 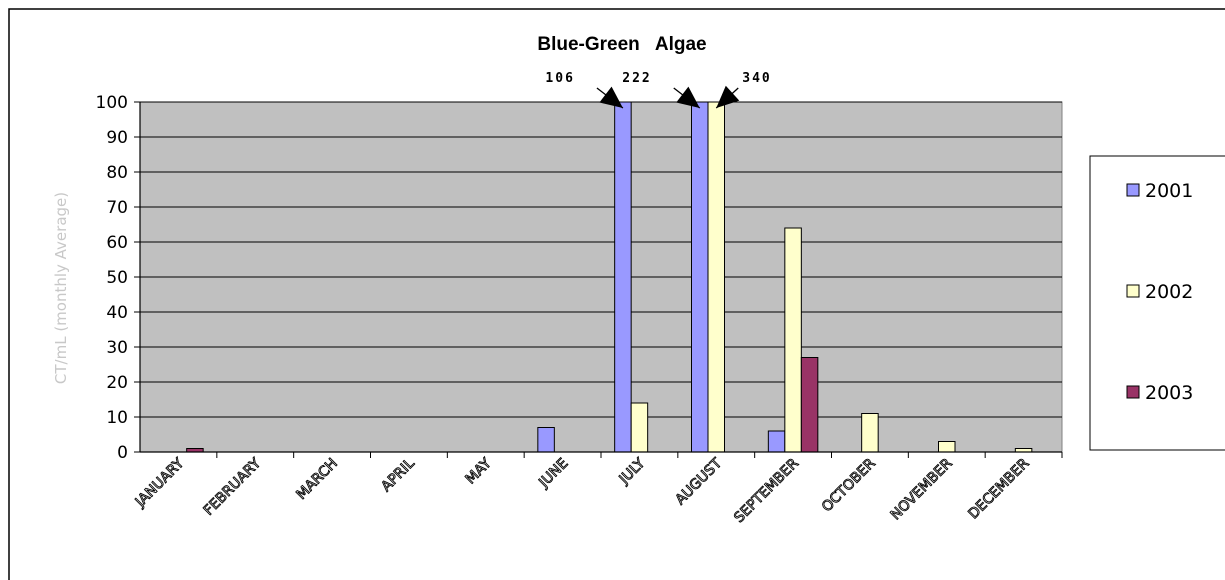 What do you see at coordinates (639, 427) in the screenshot?
I see `bar-2002-july` at bounding box center [639, 427].